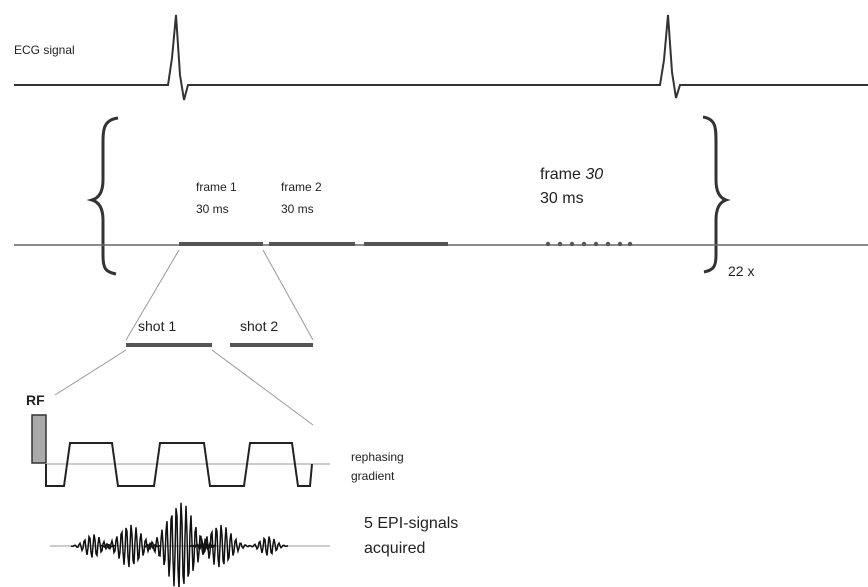 Image resolution: width=868 pixels, height=587 pixels. Describe the element at coordinates (589, 244) in the screenshot. I see `continuation-dots` at that location.